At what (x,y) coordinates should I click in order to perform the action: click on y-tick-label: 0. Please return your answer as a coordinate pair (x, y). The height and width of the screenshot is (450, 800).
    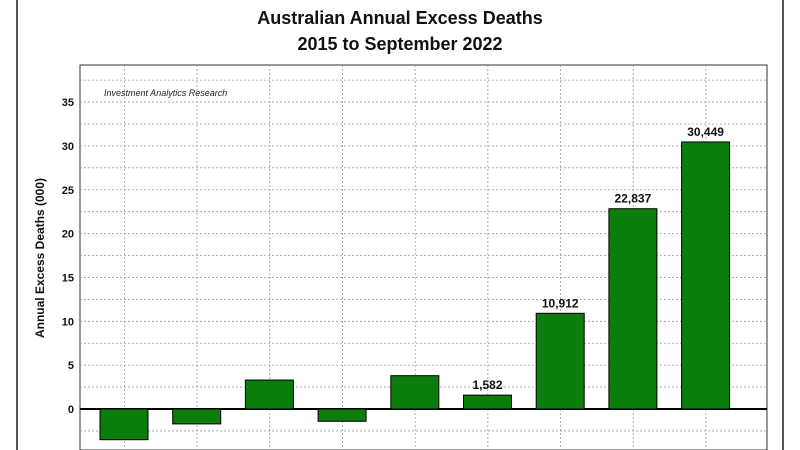
    Looking at the image, I should click on (71, 410).